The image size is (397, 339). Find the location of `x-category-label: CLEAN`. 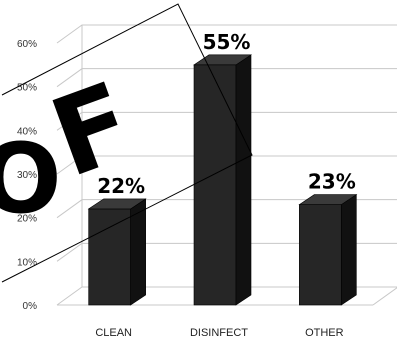

x-category-label: CLEAN is located at coordinates (113, 333).